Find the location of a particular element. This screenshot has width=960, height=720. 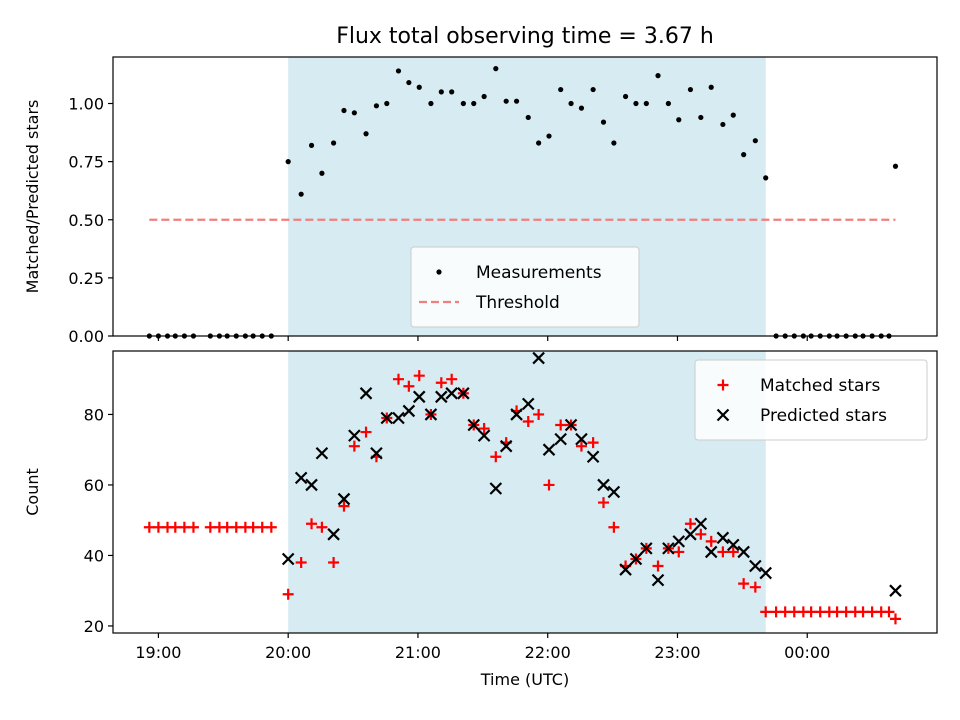

top-legend-label: Measurements is located at coordinates (539, 273).